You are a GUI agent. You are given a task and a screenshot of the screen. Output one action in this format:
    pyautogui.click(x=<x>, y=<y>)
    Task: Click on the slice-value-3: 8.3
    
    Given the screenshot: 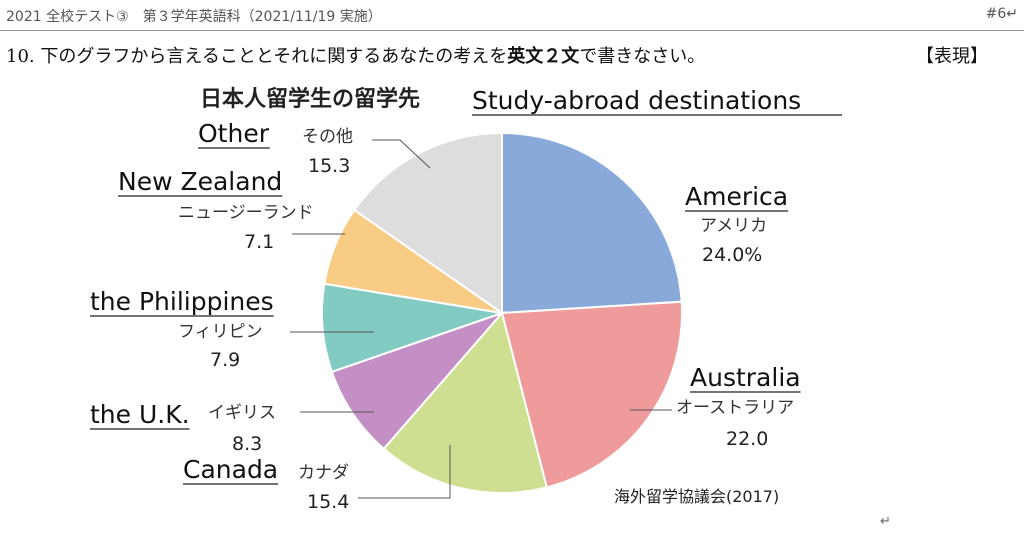 What is the action you would take?
    pyautogui.click(x=247, y=444)
    